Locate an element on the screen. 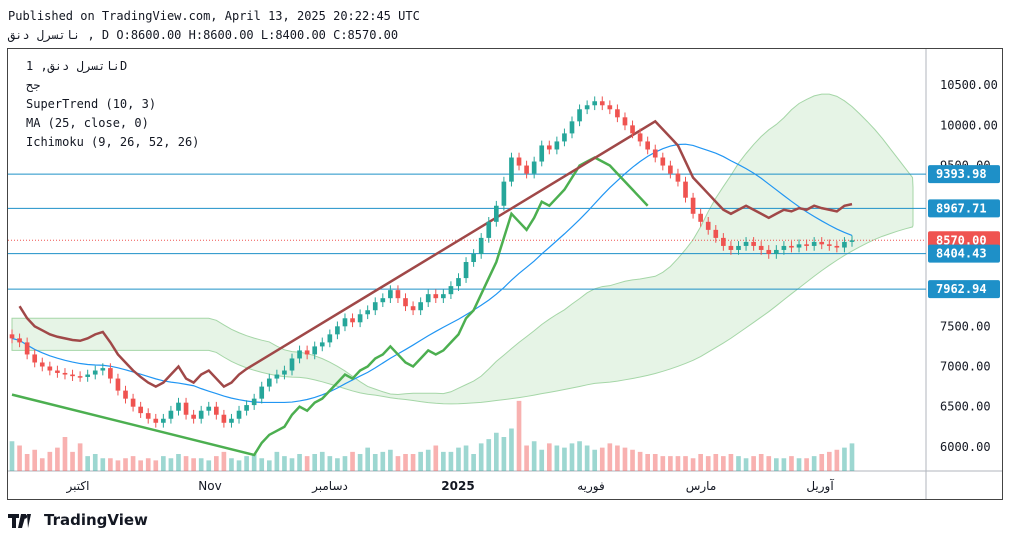  legend-ma: MA (25, close, 0) is located at coordinates (87, 123).